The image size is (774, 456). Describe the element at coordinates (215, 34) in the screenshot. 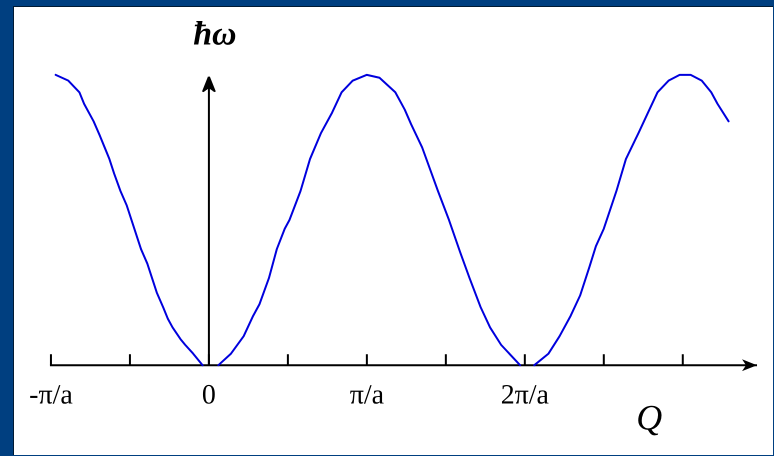

I see `y-axis-title: ħω` at that location.